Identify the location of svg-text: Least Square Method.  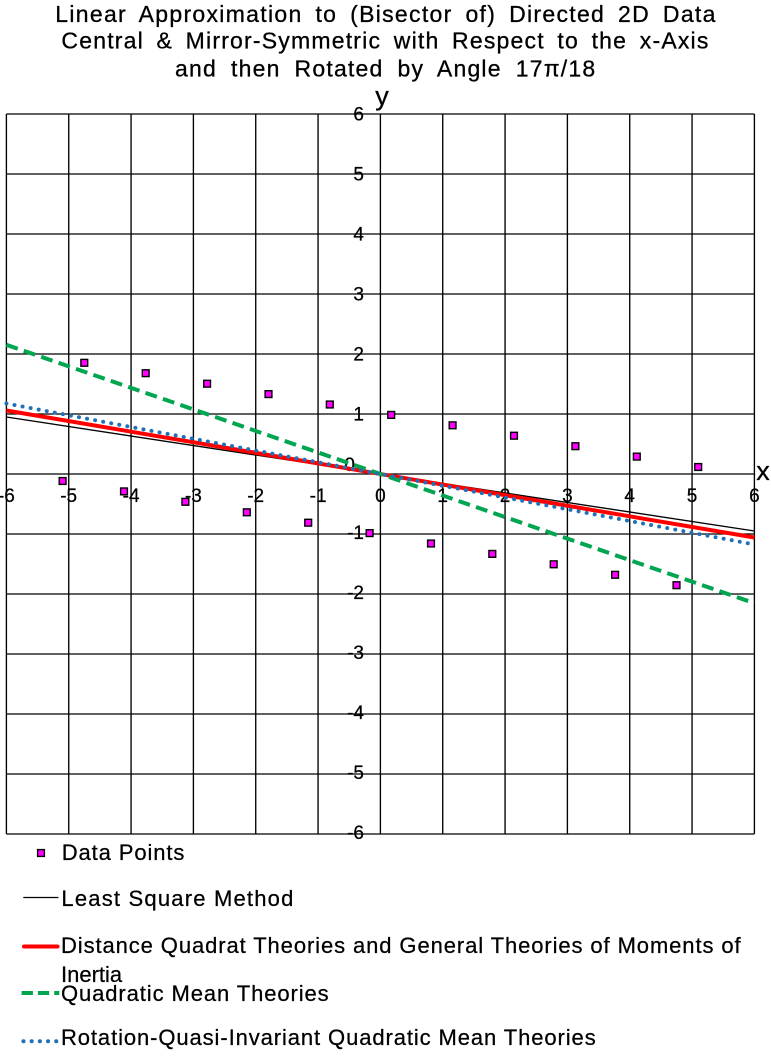
(177, 898).